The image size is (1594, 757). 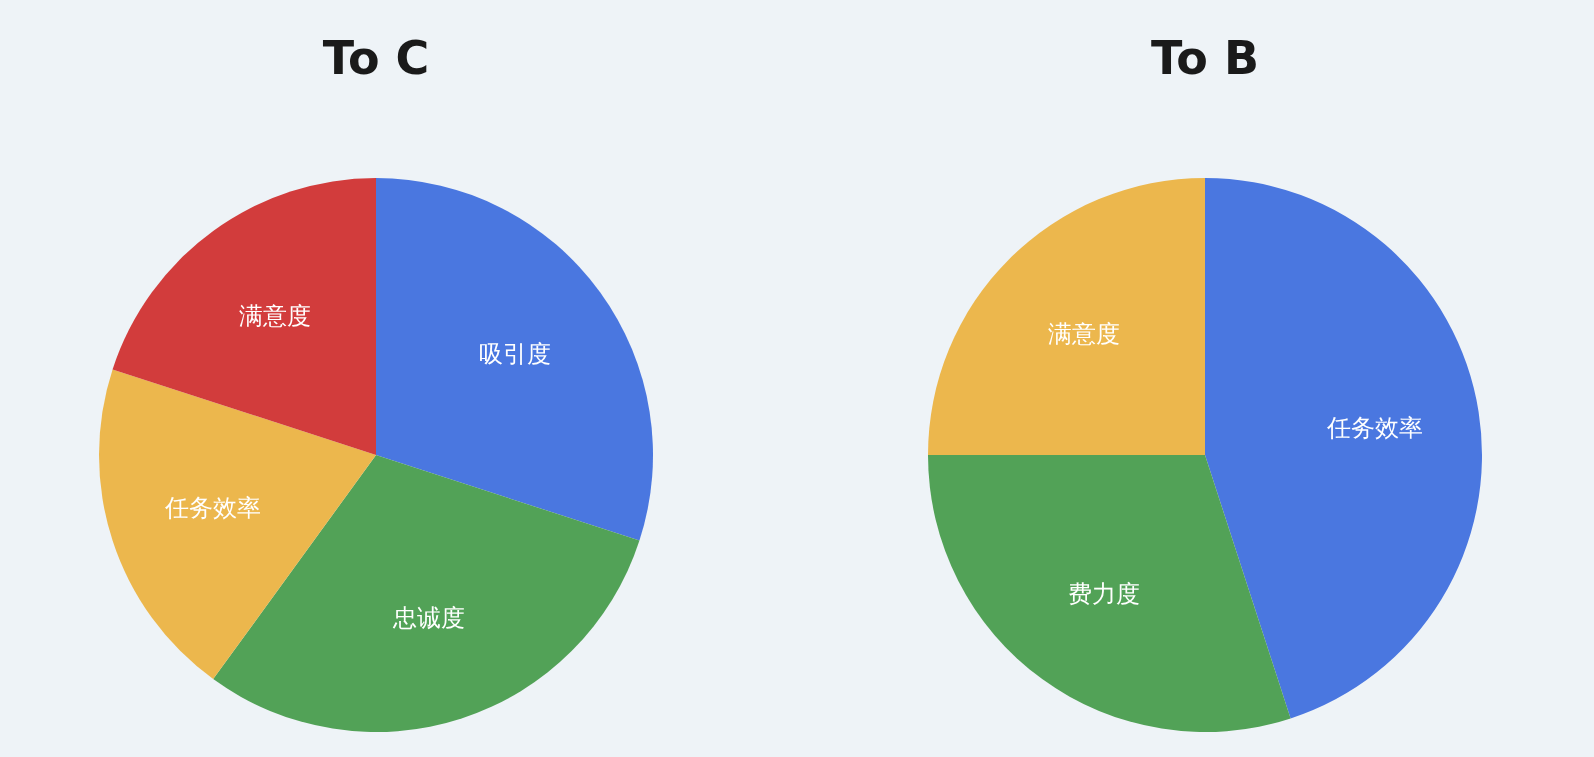 What do you see at coordinates (376, 58) in the screenshot?
I see `chart-title: To C` at bounding box center [376, 58].